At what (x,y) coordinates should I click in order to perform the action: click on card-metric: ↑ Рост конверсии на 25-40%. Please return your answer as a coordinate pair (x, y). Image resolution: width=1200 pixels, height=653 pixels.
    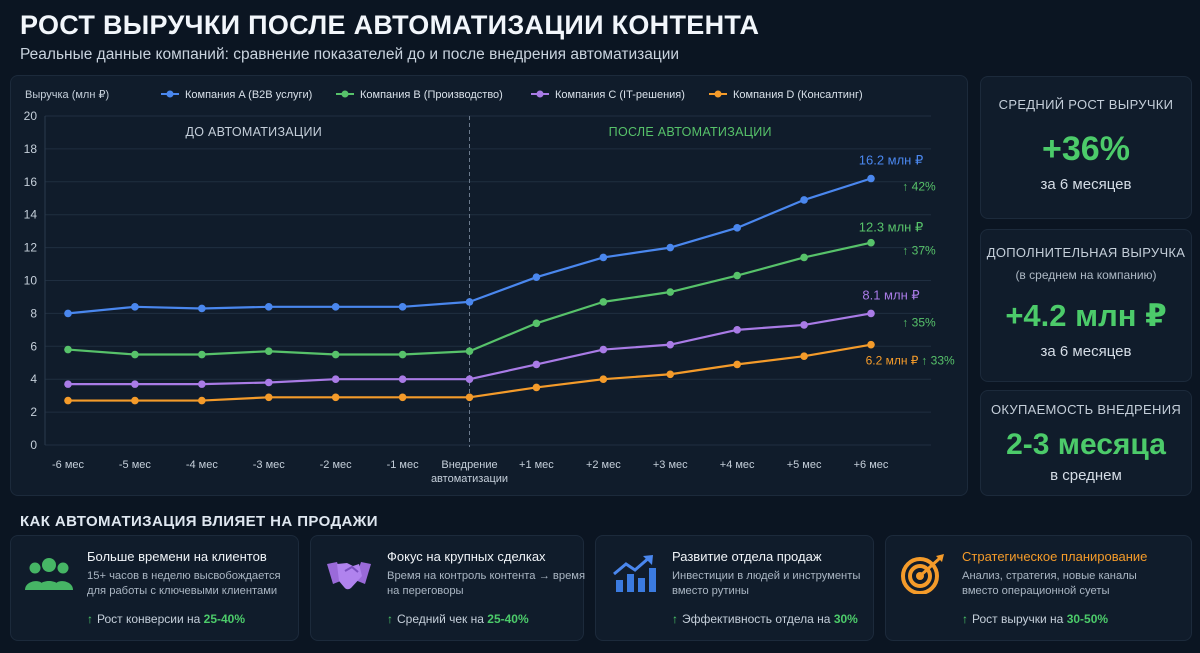
    Looking at the image, I should click on (166, 619).